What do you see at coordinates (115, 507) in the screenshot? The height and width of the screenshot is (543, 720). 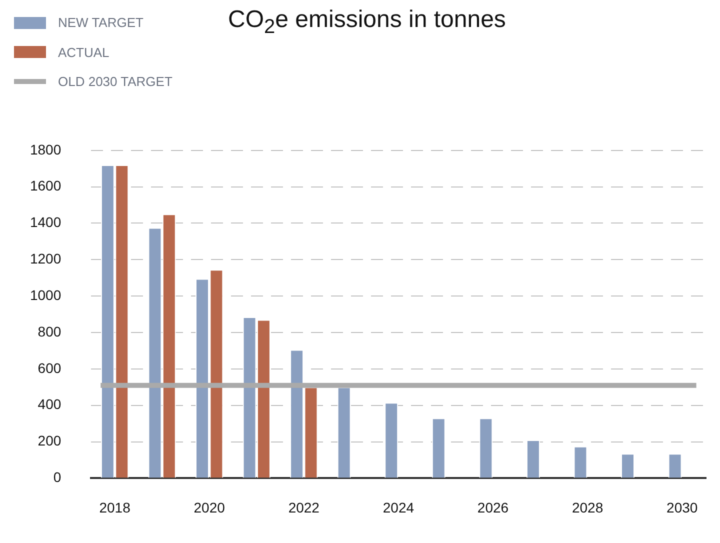 I see `x-tick-label: 2018` at bounding box center [115, 507].